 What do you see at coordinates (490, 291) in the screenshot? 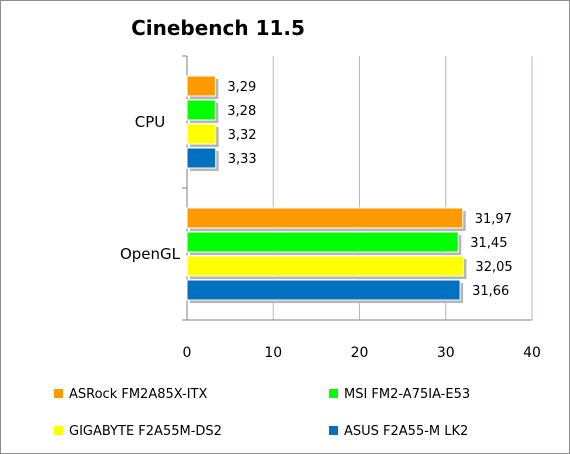
I see `data-label: 31,66` at bounding box center [490, 291].